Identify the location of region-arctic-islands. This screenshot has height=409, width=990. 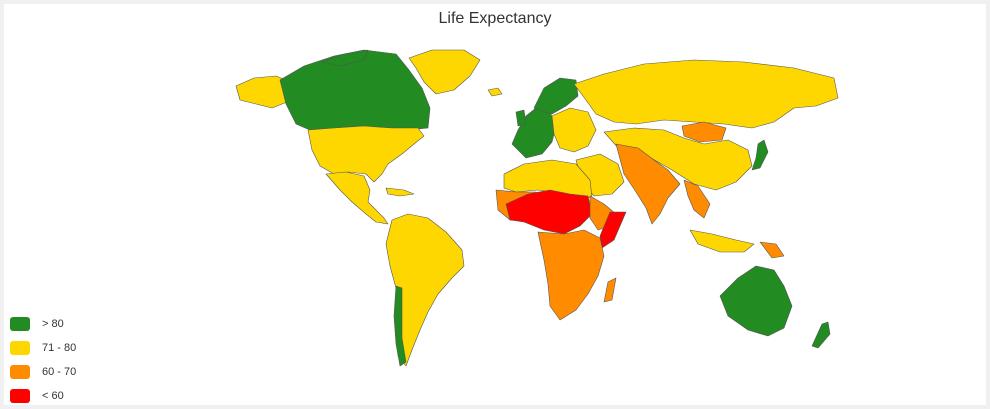
(345, 58).